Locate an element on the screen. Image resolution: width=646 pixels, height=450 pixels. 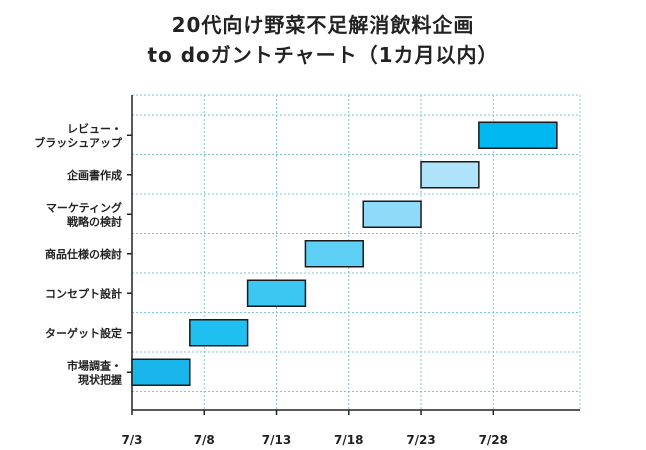
task-label: 戦略の検討 is located at coordinates (94, 221).